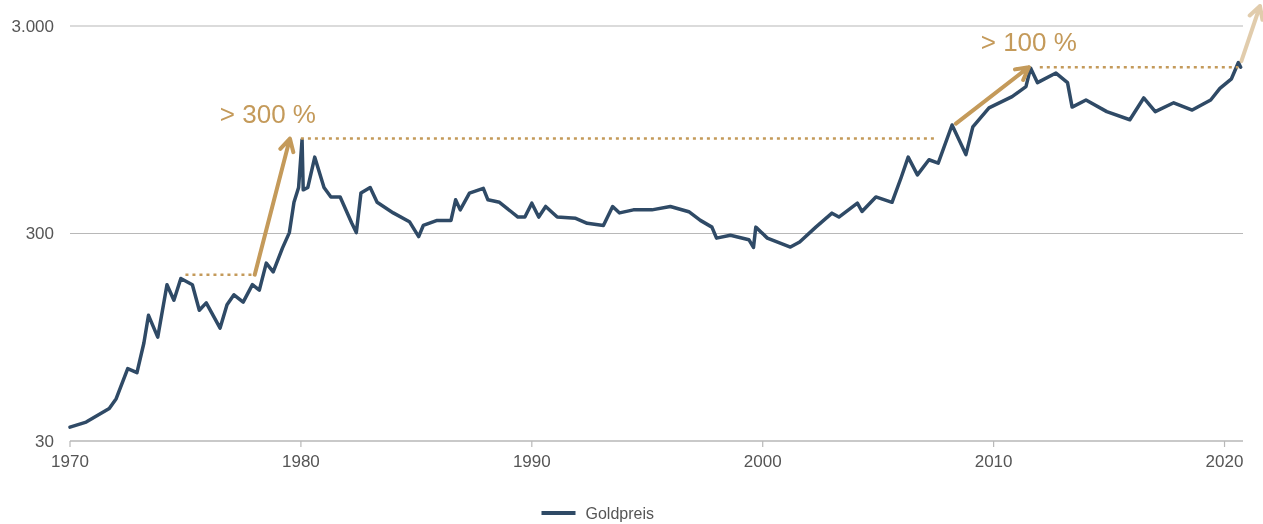 Image resolution: width=1263 pixels, height=524 pixels. Describe the element at coordinates (762, 461) in the screenshot. I see `x-tick-label: 2000` at that location.